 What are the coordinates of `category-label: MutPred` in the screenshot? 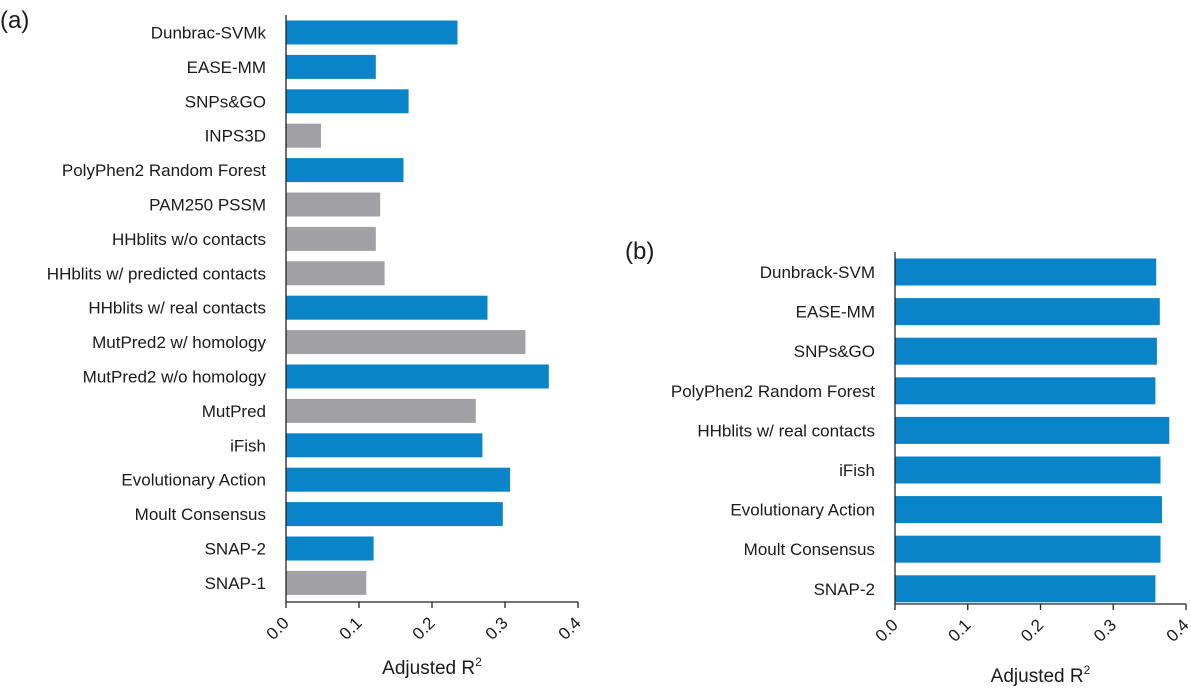 It's located at (234, 411).